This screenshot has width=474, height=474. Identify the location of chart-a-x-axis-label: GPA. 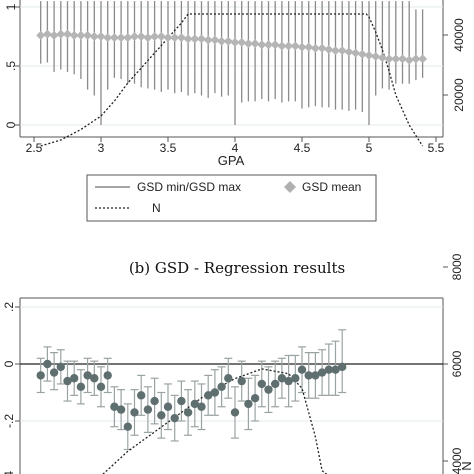
(231, 160).